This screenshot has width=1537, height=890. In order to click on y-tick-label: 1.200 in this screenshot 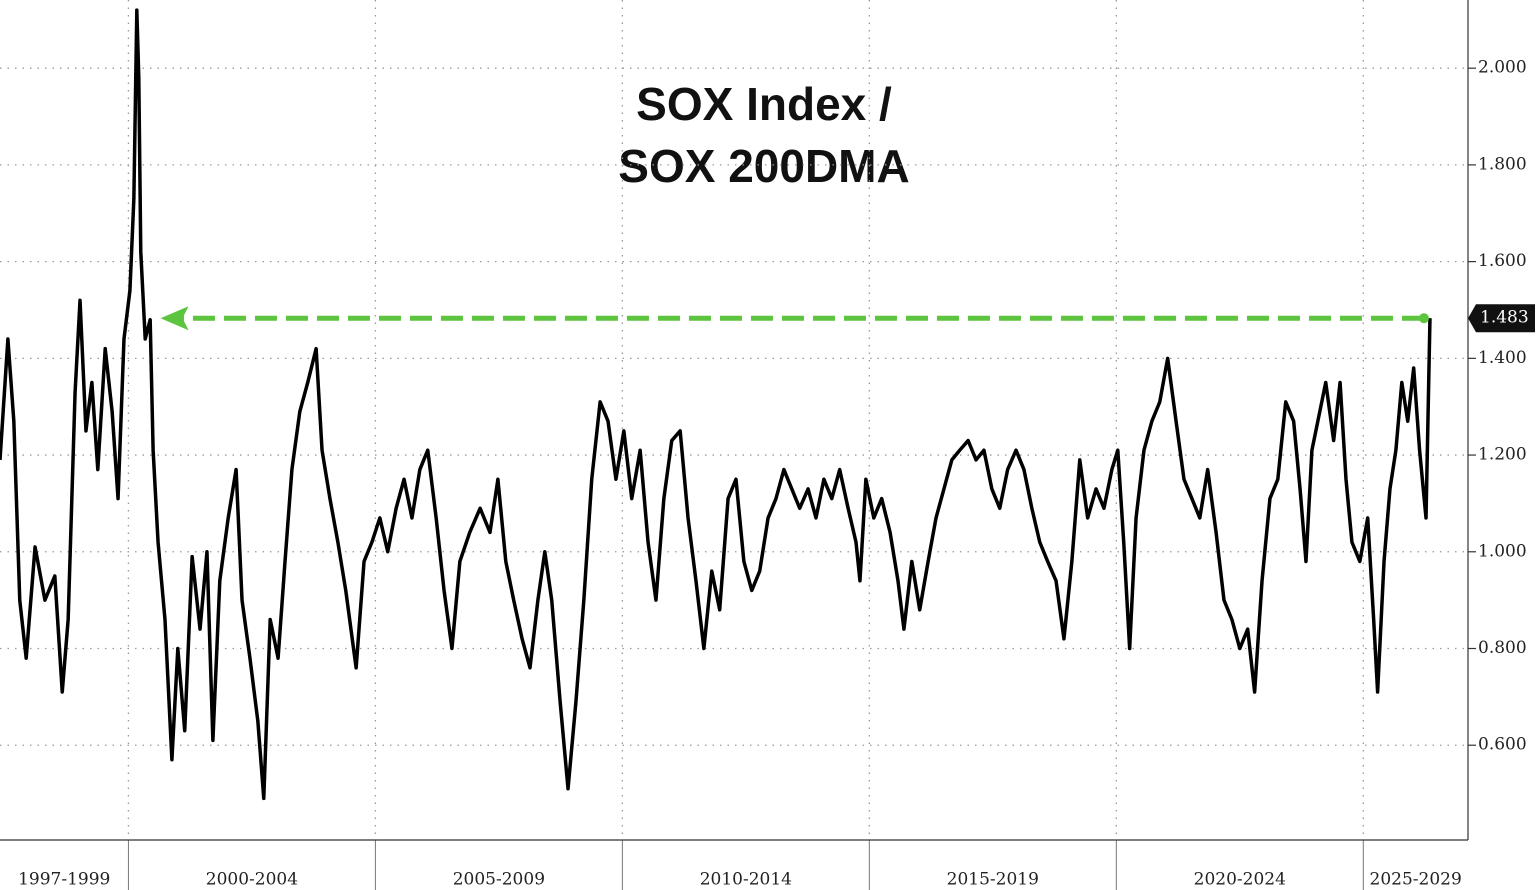, I will do `click(1502, 455)`.